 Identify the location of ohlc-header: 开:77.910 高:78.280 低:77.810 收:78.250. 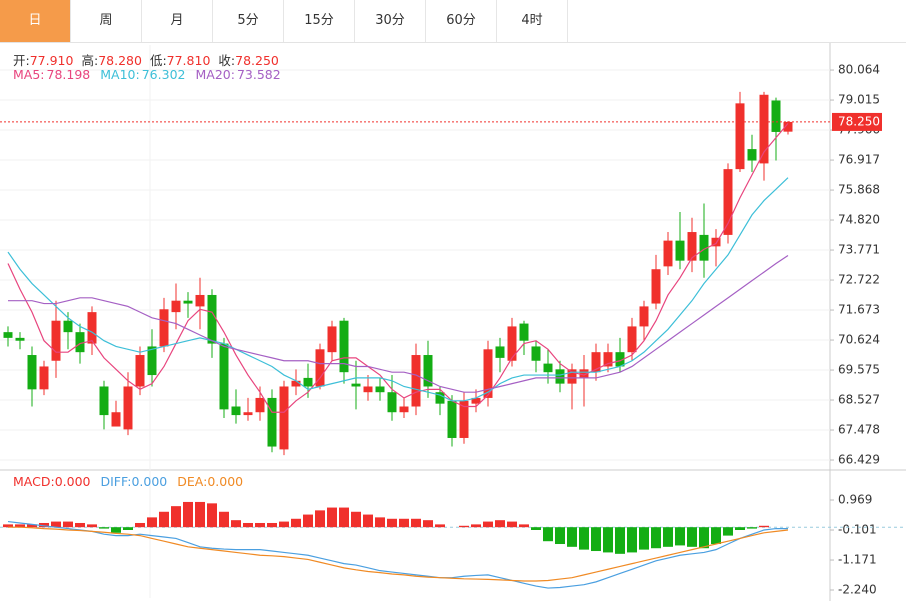
(150, 59).